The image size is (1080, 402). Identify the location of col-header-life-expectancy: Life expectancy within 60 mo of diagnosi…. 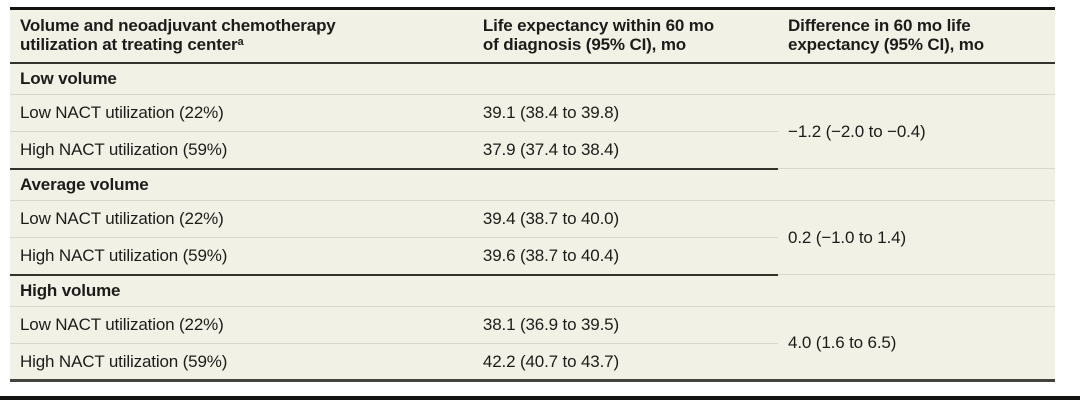
(625, 36).